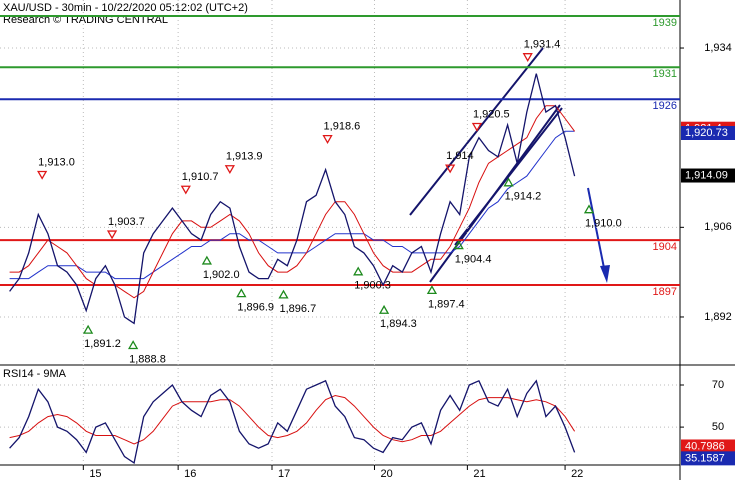 The image size is (735, 485). I want to click on low-label: 1,902.0, so click(221, 275).